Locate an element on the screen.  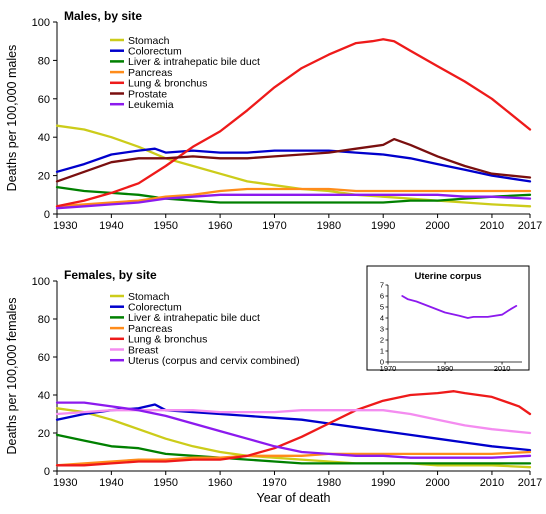
inset-frame is located at coordinates (448, 318).